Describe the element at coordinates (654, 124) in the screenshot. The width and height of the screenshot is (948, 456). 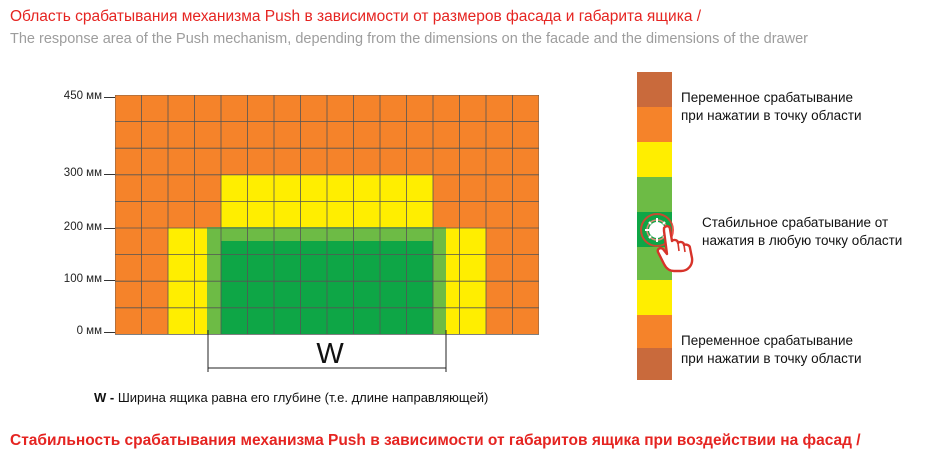
I see `legend-segment-orange-top` at that location.